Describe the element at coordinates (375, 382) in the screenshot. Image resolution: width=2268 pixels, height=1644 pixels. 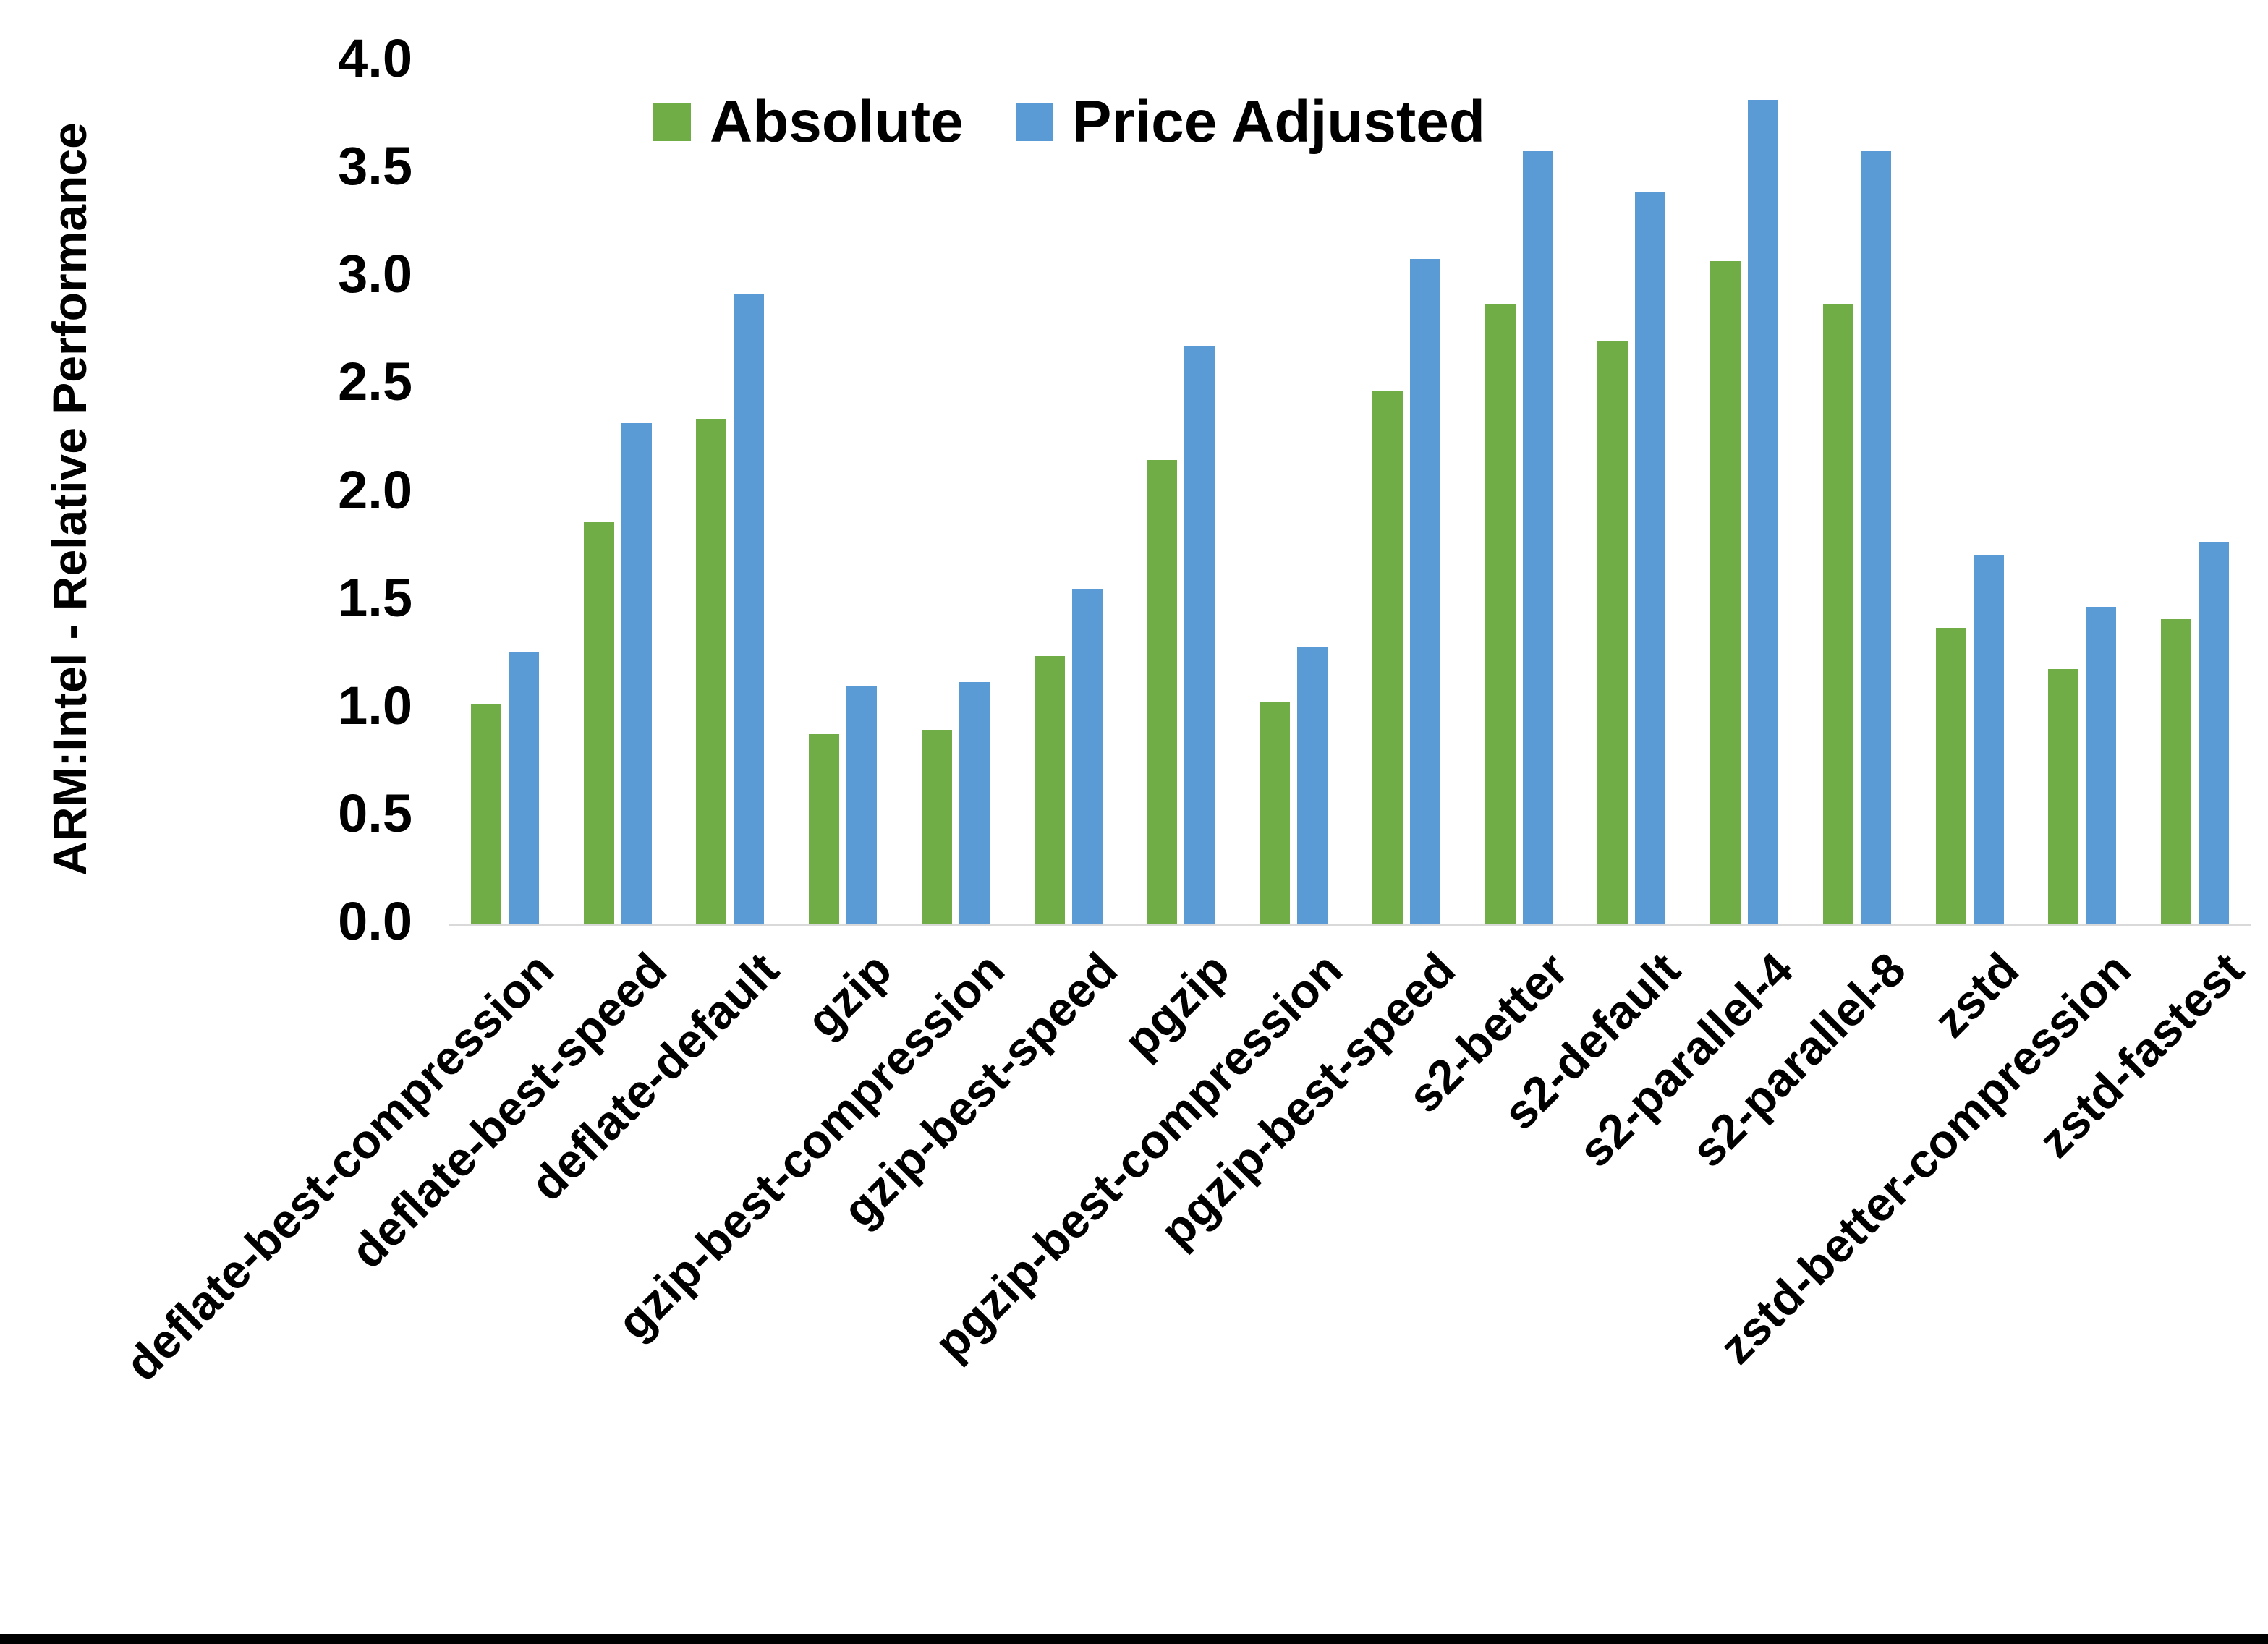
I see `y-tick-label: 2.5` at that location.